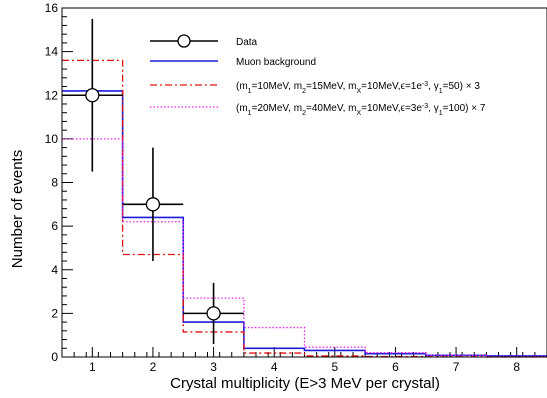 This screenshot has height=398, width=547. Describe the element at coordinates (277, 86) in the screenshot. I see `legend-label-part: =10MeV, m` at that location.